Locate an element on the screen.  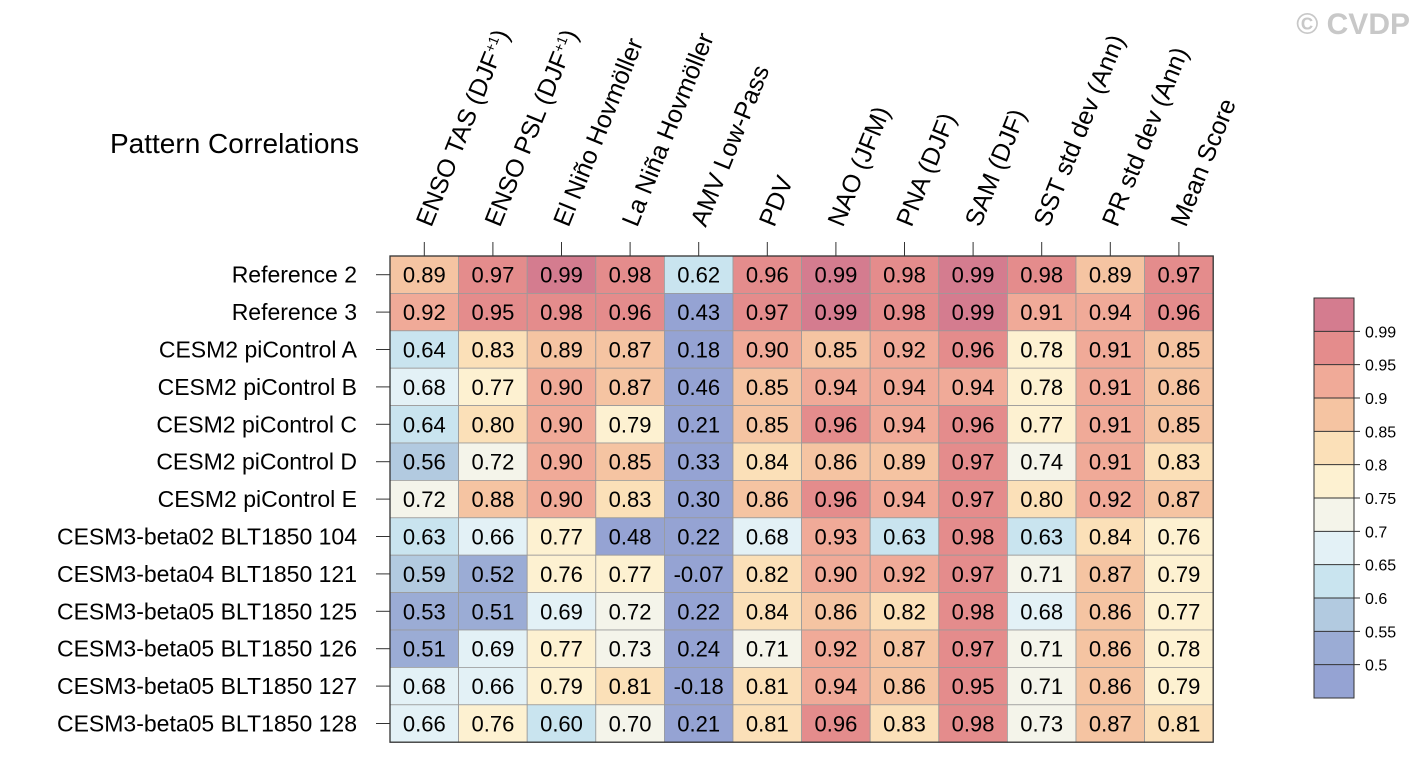
cell-value: 0.85 is located at coordinates (835, 350).